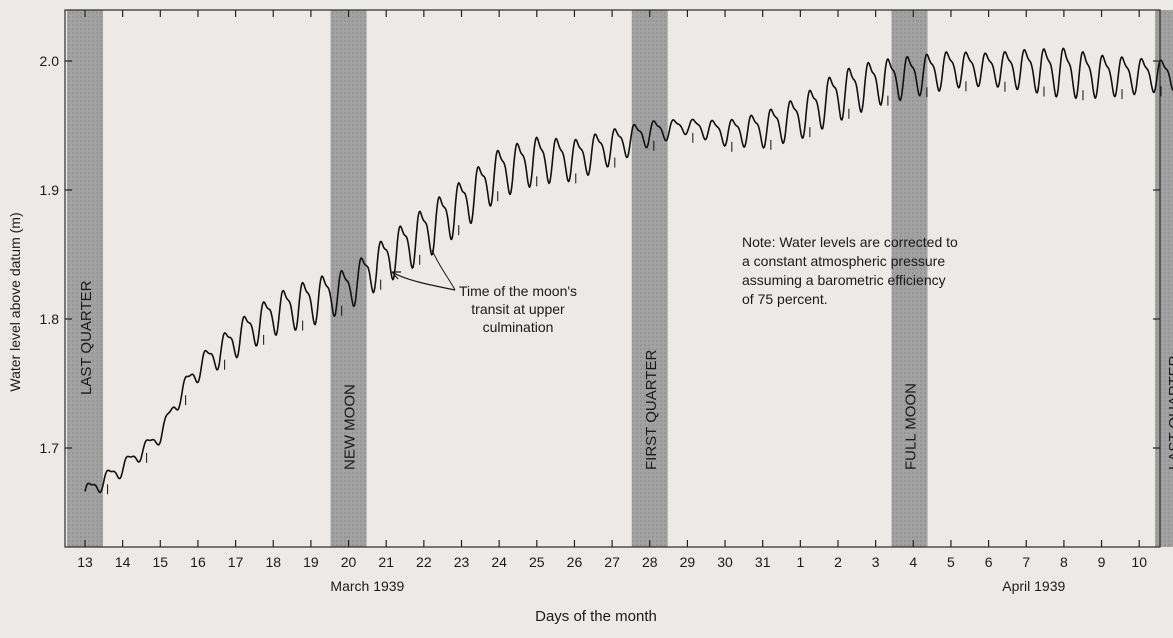  Describe the element at coordinates (785, 299) in the screenshot. I see `note-line-4: of 75 percent.` at that location.